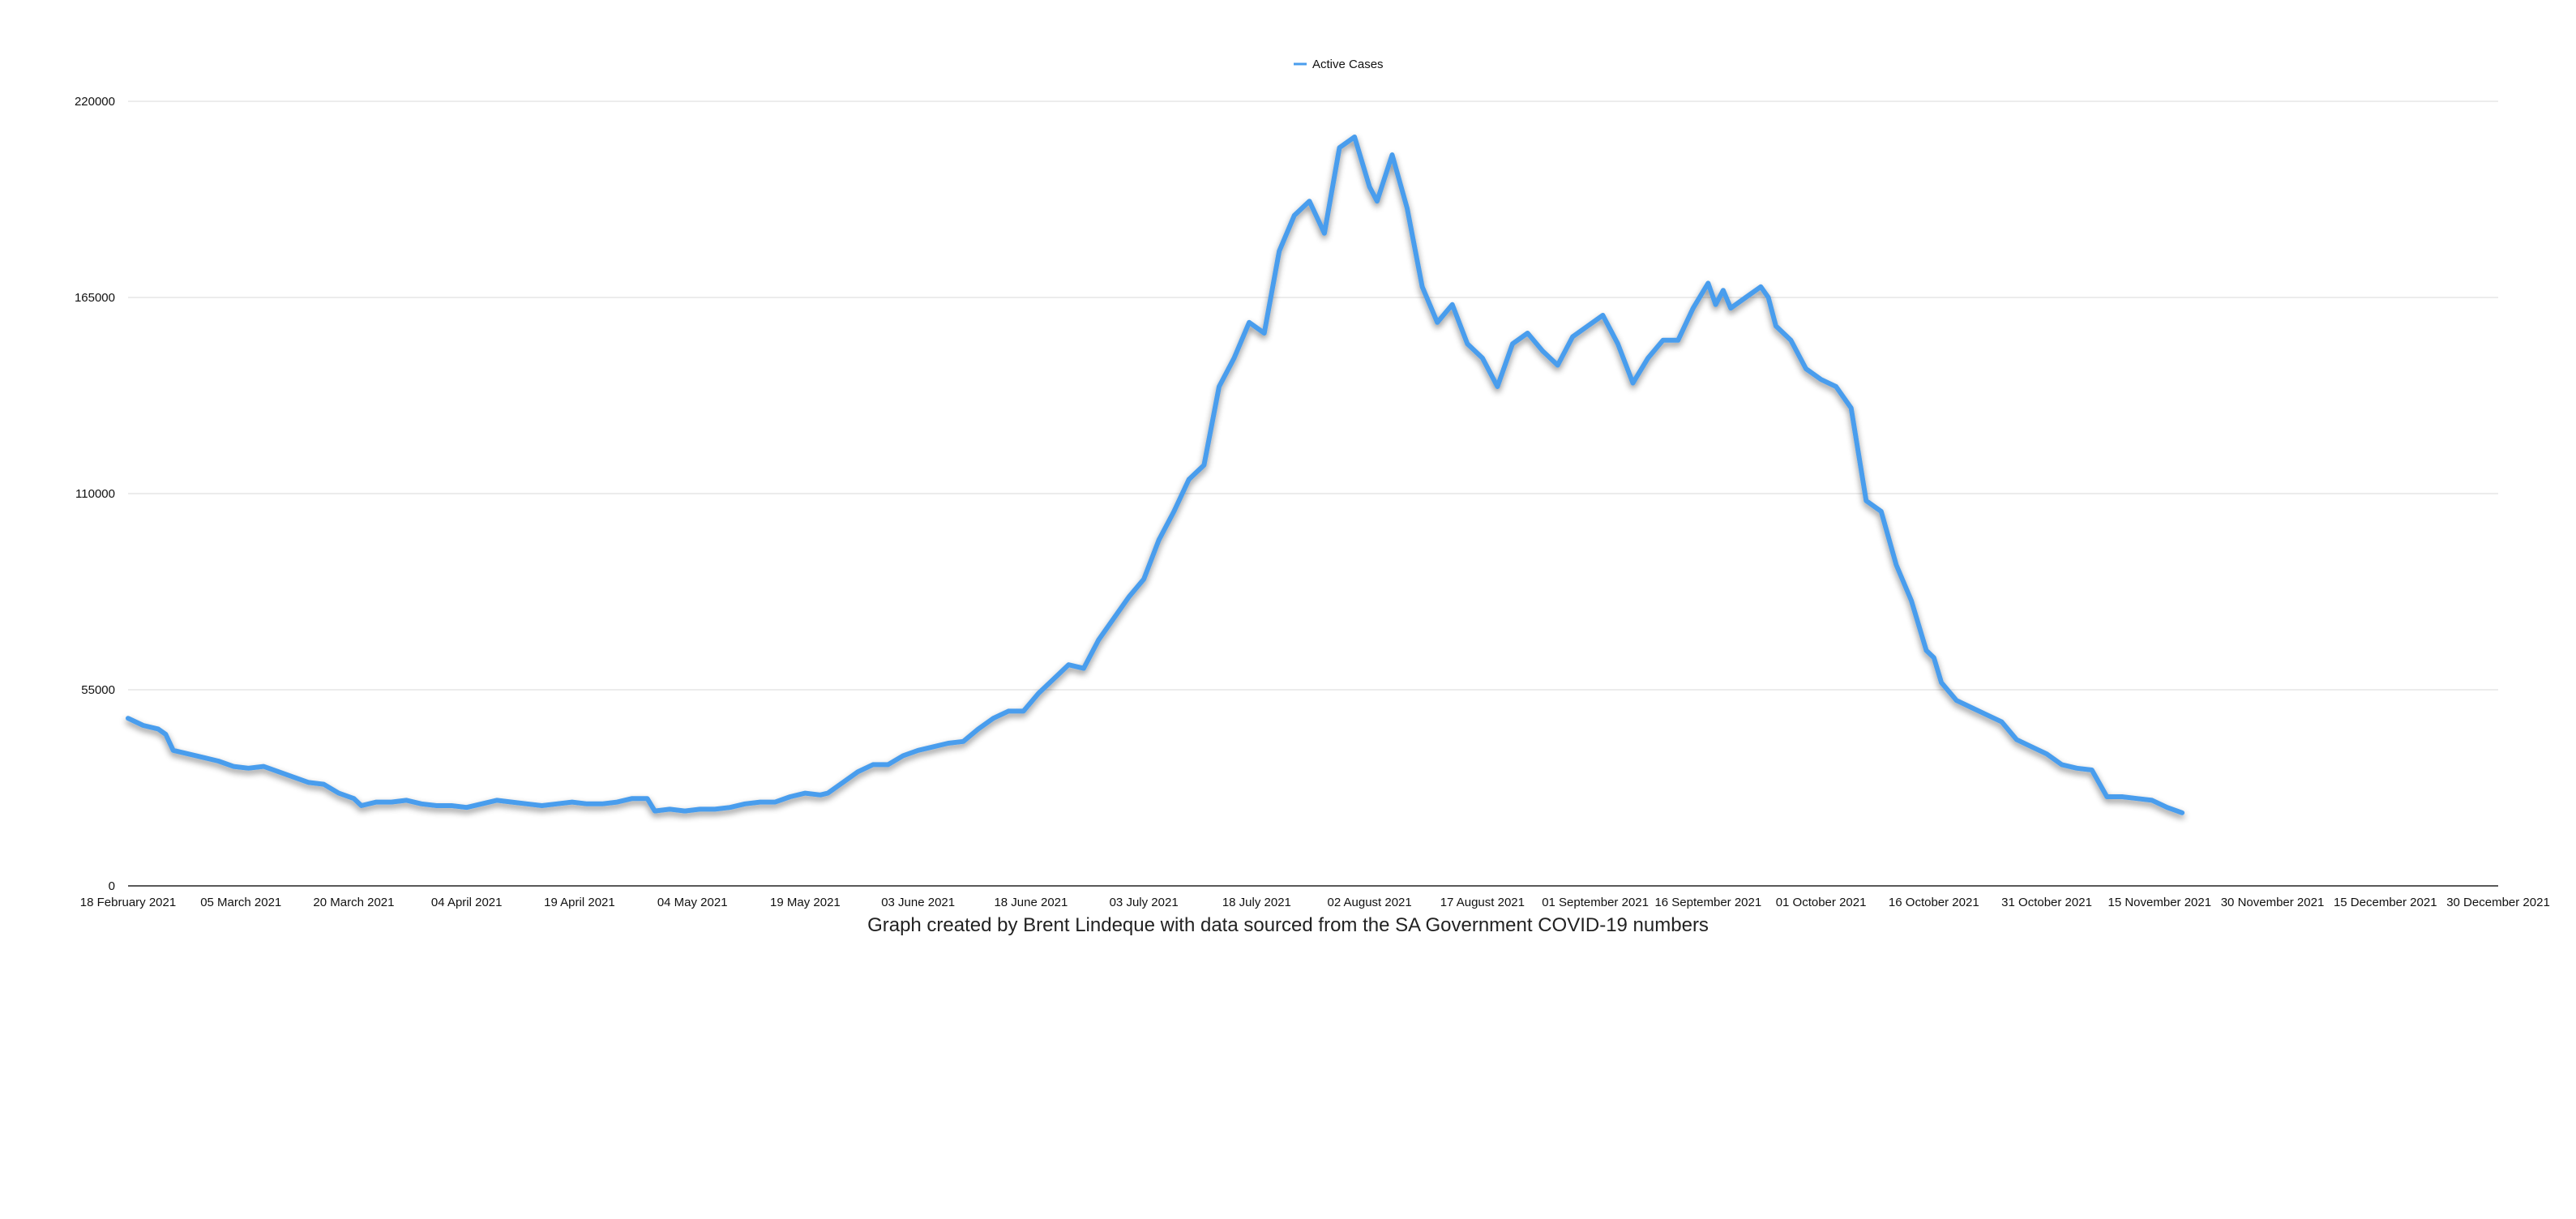 The image size is (2576, 1219). I want to click on x-tick-label: 18 February 2021, so click(128, 903).